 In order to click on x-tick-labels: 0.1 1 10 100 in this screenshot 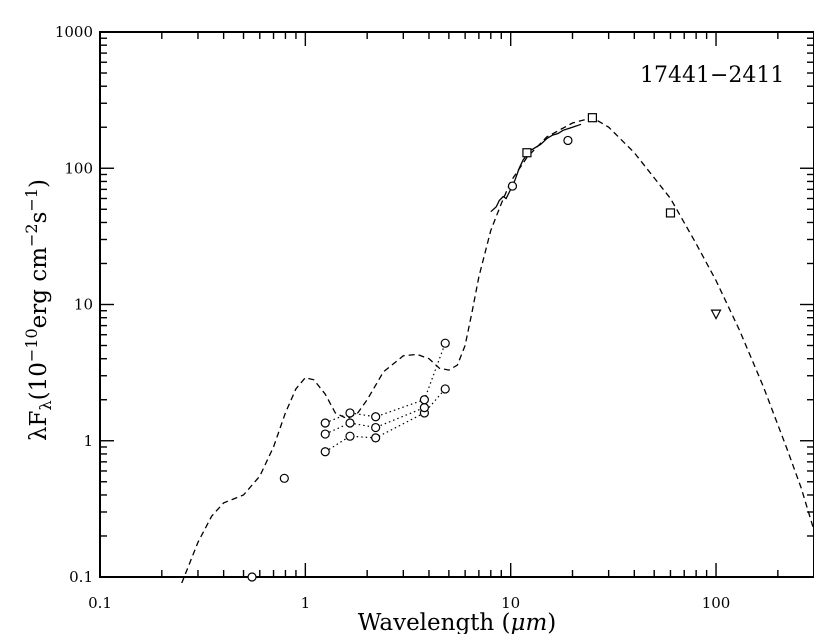, I will do `click(409, 603)`.